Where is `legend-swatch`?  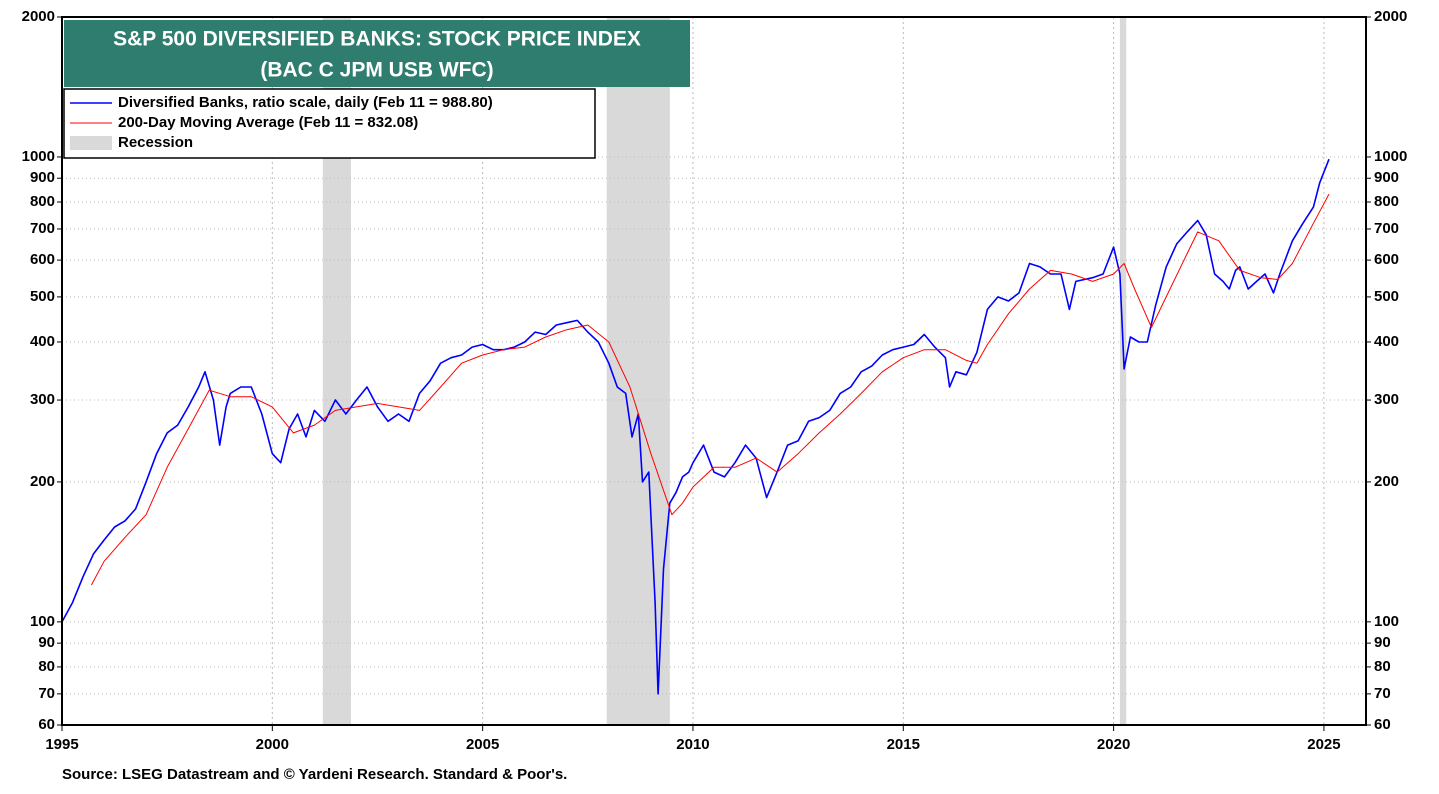 legend-swatch is located at coordinates (91, 143).